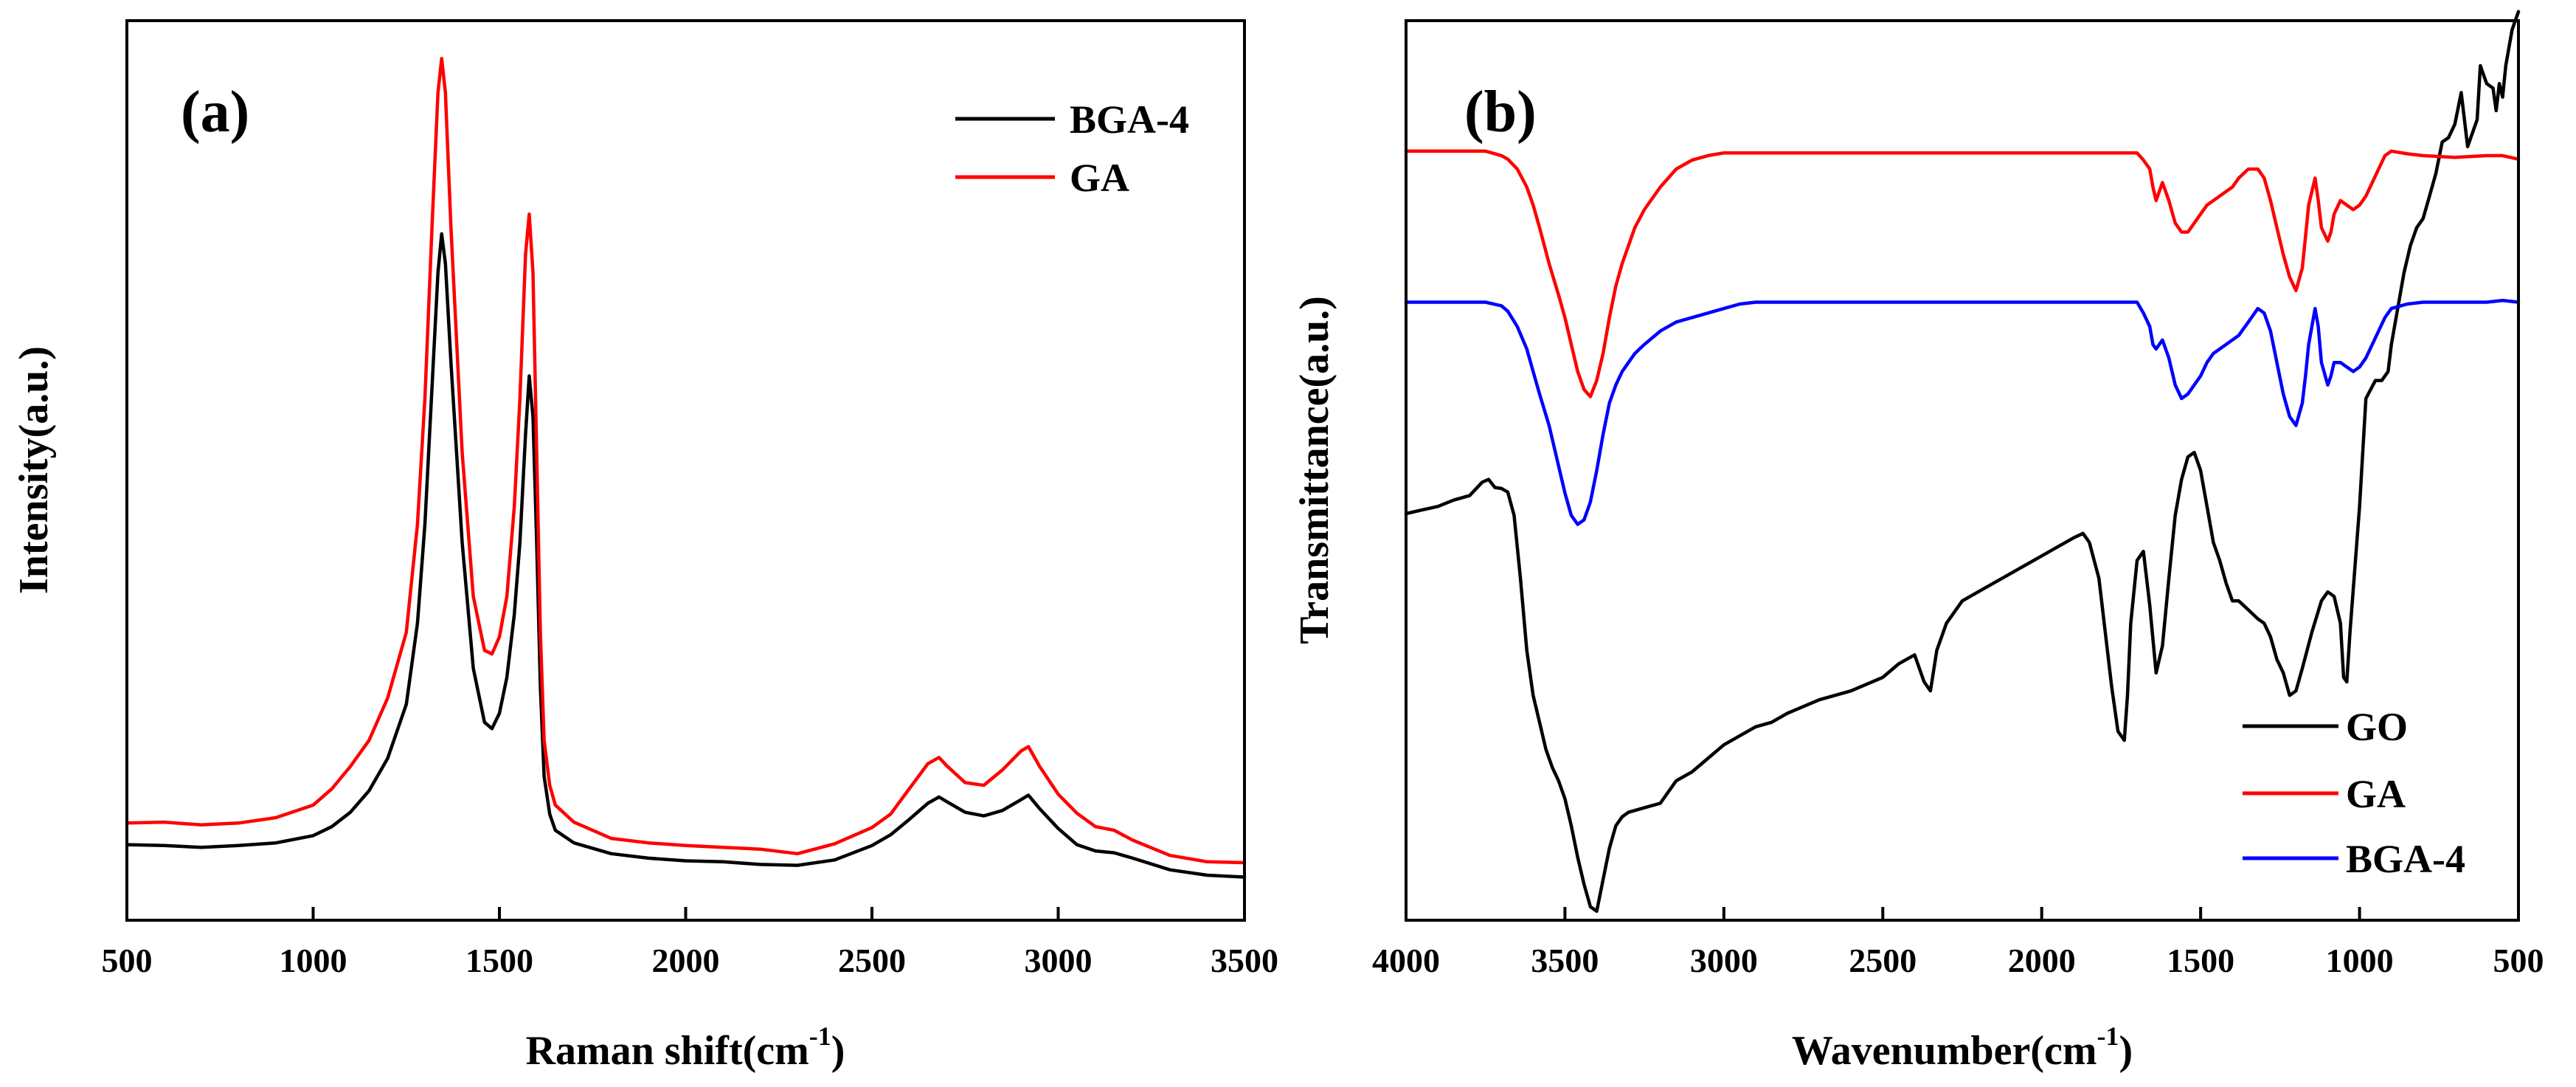 The width and height of the screenshot is (2576, 1087). Describe the element at coordinates (2377, 727) in the screenshot. I see `legend-label-go: GO` at that location.